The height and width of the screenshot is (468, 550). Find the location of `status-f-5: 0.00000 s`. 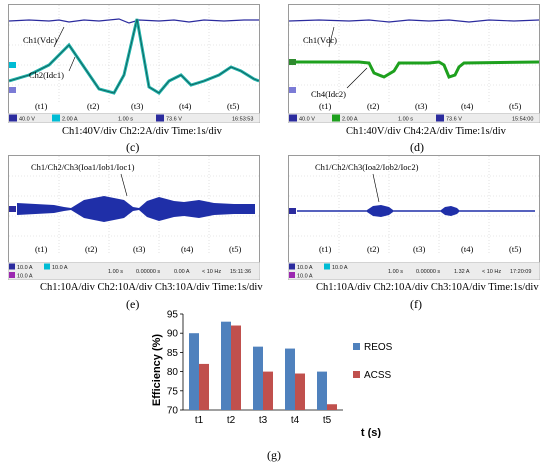

status-f-5: 0.00000 s is located at coordinates (428, 272).